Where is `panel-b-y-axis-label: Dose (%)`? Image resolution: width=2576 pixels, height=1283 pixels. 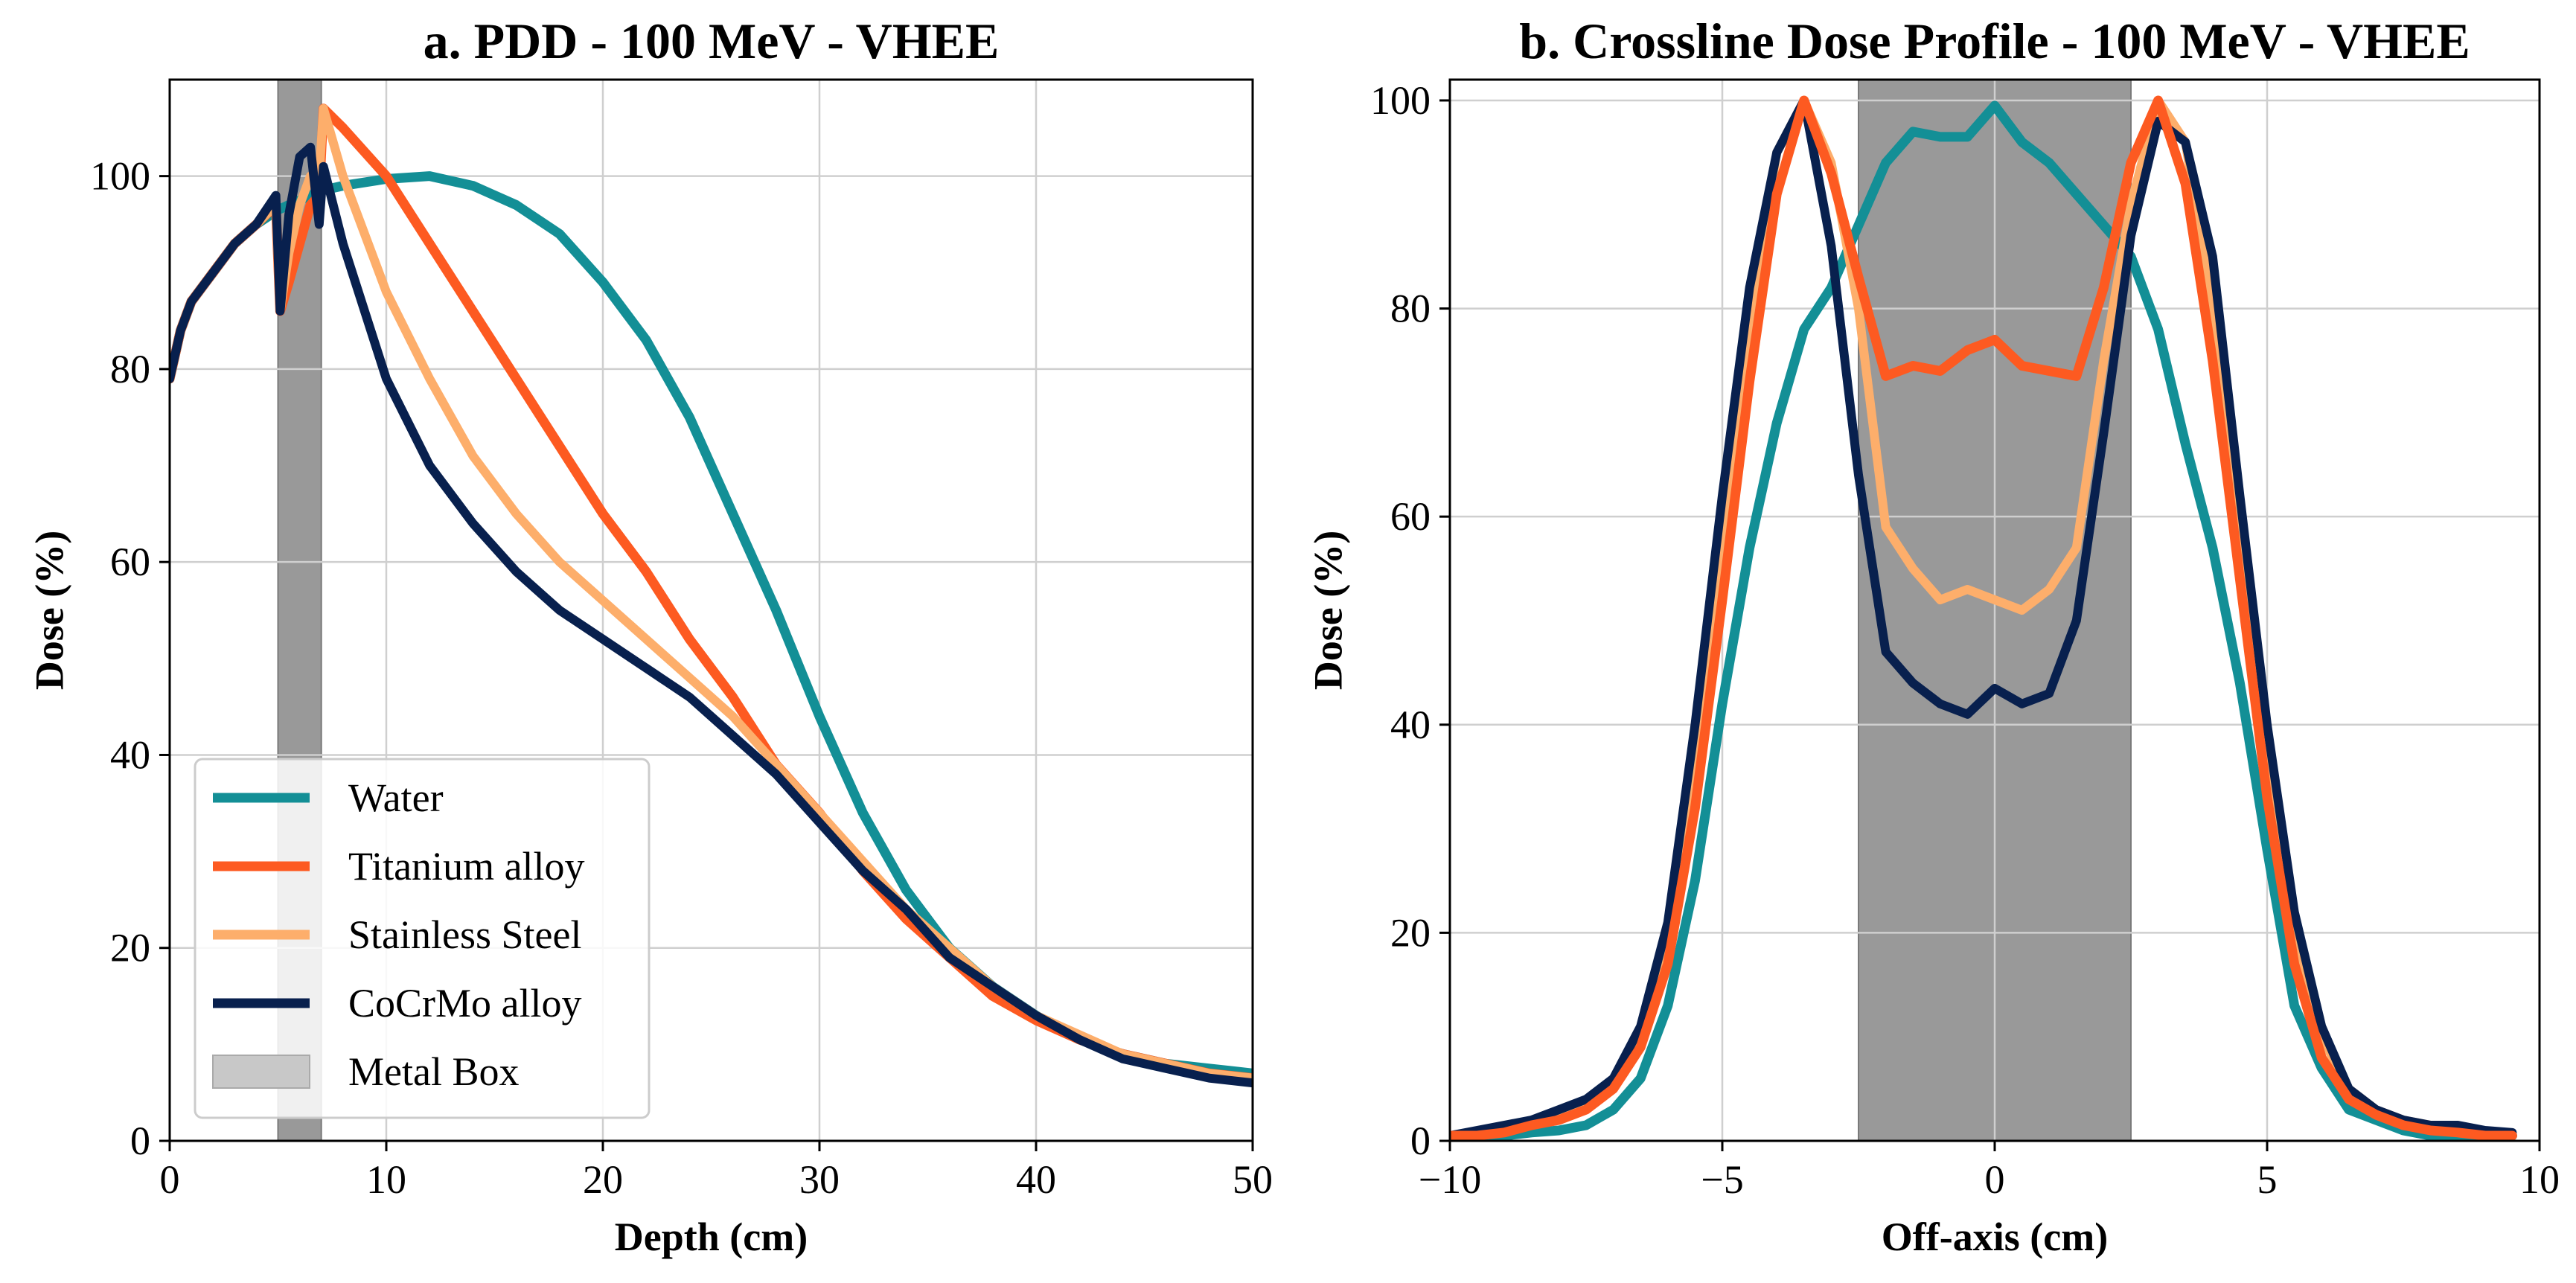
panel-b-y-axis-label: Dose (%) is located at coordinates (1327, 610).